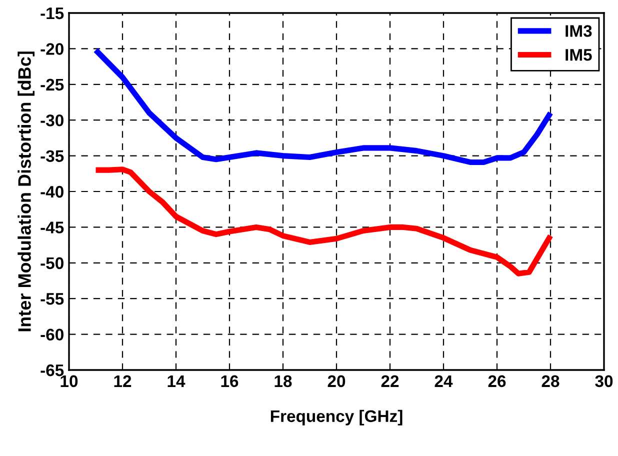  What do you see at coordinates (69, 381) in the screenshot?
I see `x-tick-label: 10` at bounding box center [69, 381].